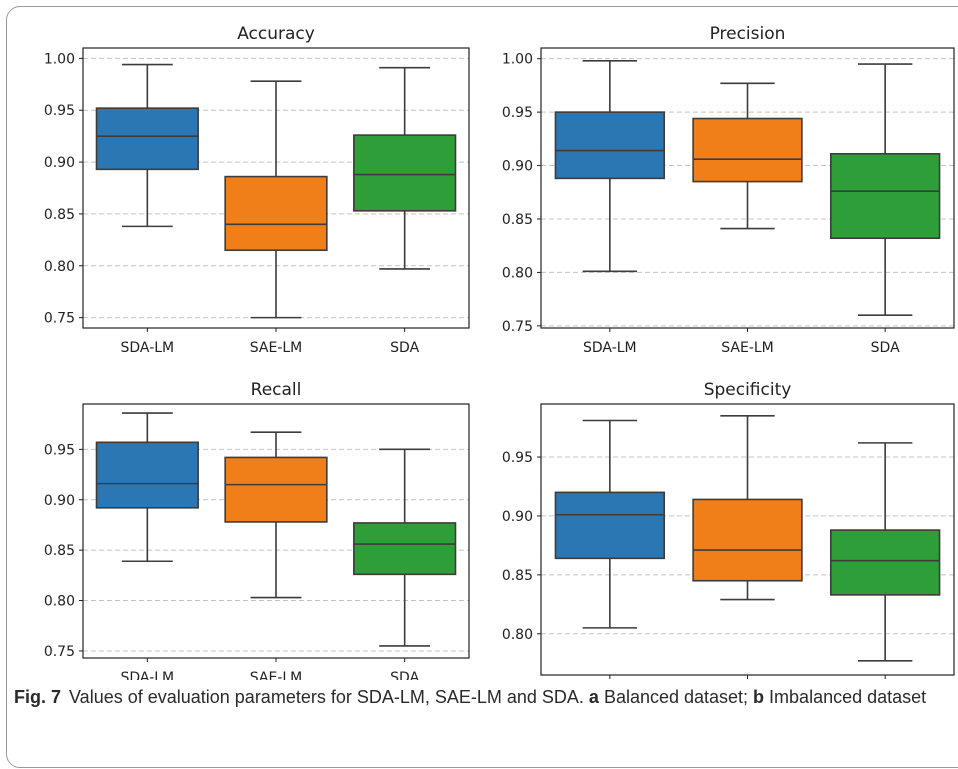  I want to click on caption-panel-b: b, so click(759, 697).